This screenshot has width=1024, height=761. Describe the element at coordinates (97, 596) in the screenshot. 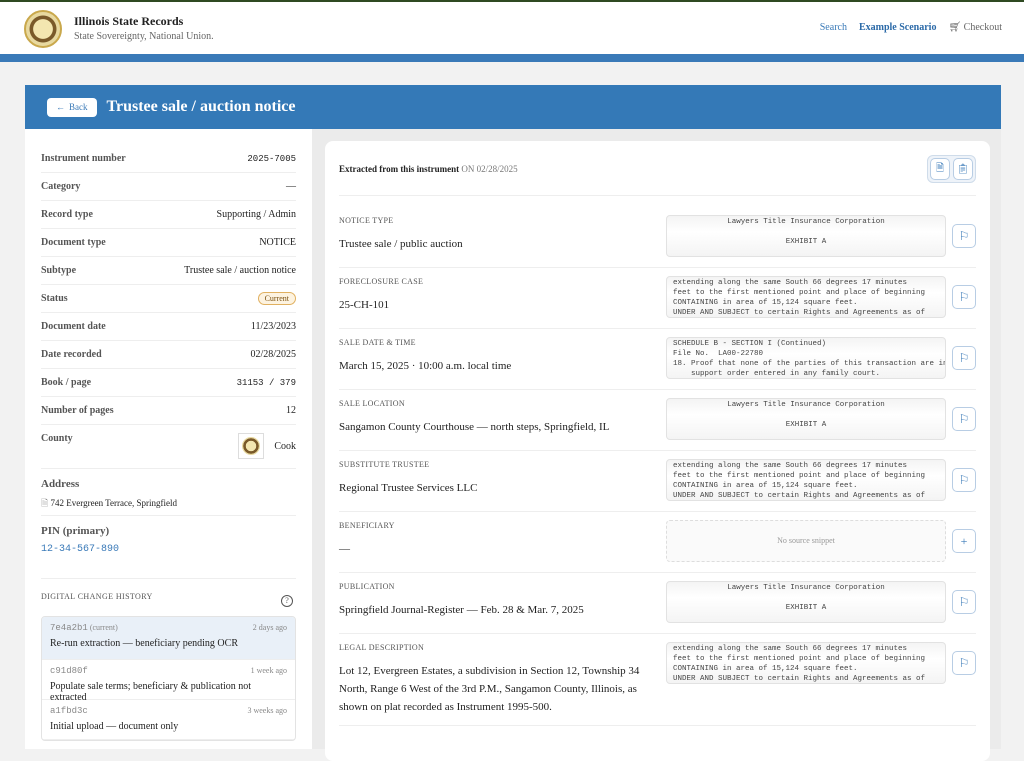

I see `history-title: DIGITAL CHANGE HISTORY` at that location.